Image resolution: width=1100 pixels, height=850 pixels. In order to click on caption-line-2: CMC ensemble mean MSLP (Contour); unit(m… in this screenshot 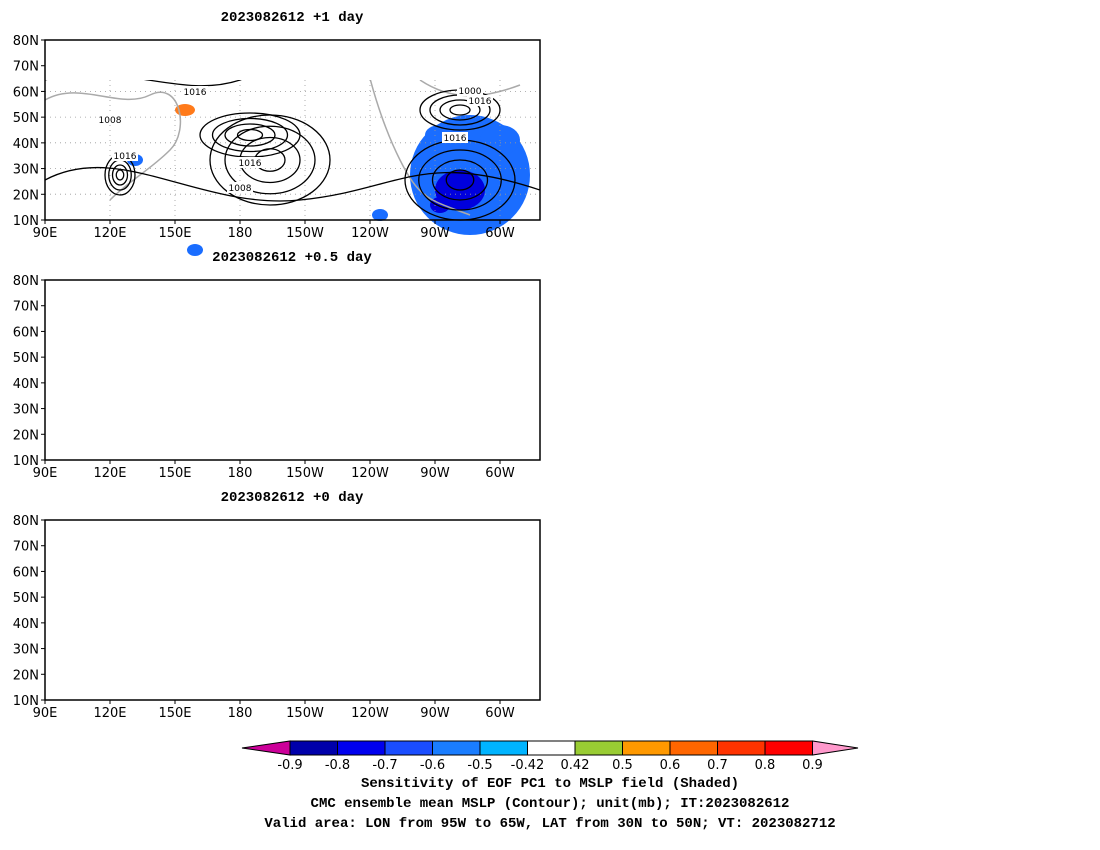, I will do `click(550, 804)`.